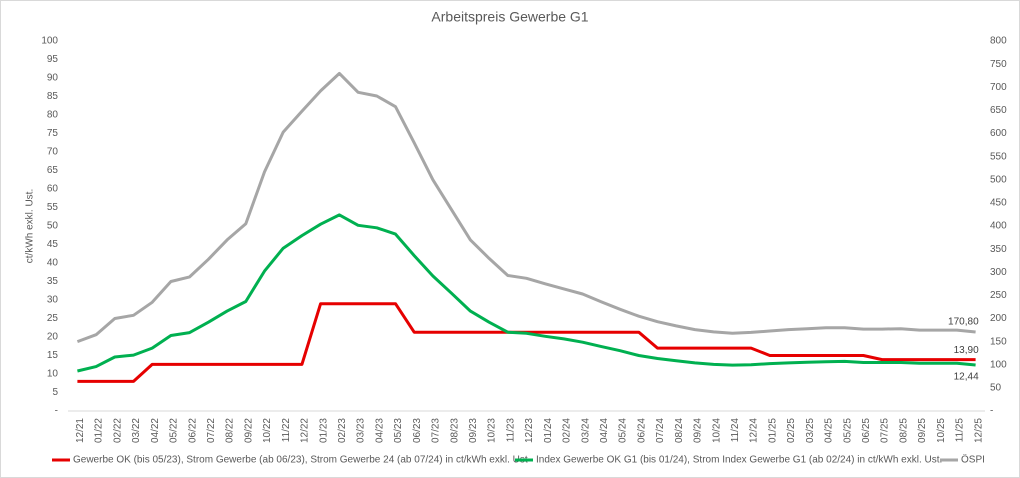  What do you see at coordinates (998, 179) in the screenshot?
I see `y2-tick-label: 500` at bounding box center [998, 179].